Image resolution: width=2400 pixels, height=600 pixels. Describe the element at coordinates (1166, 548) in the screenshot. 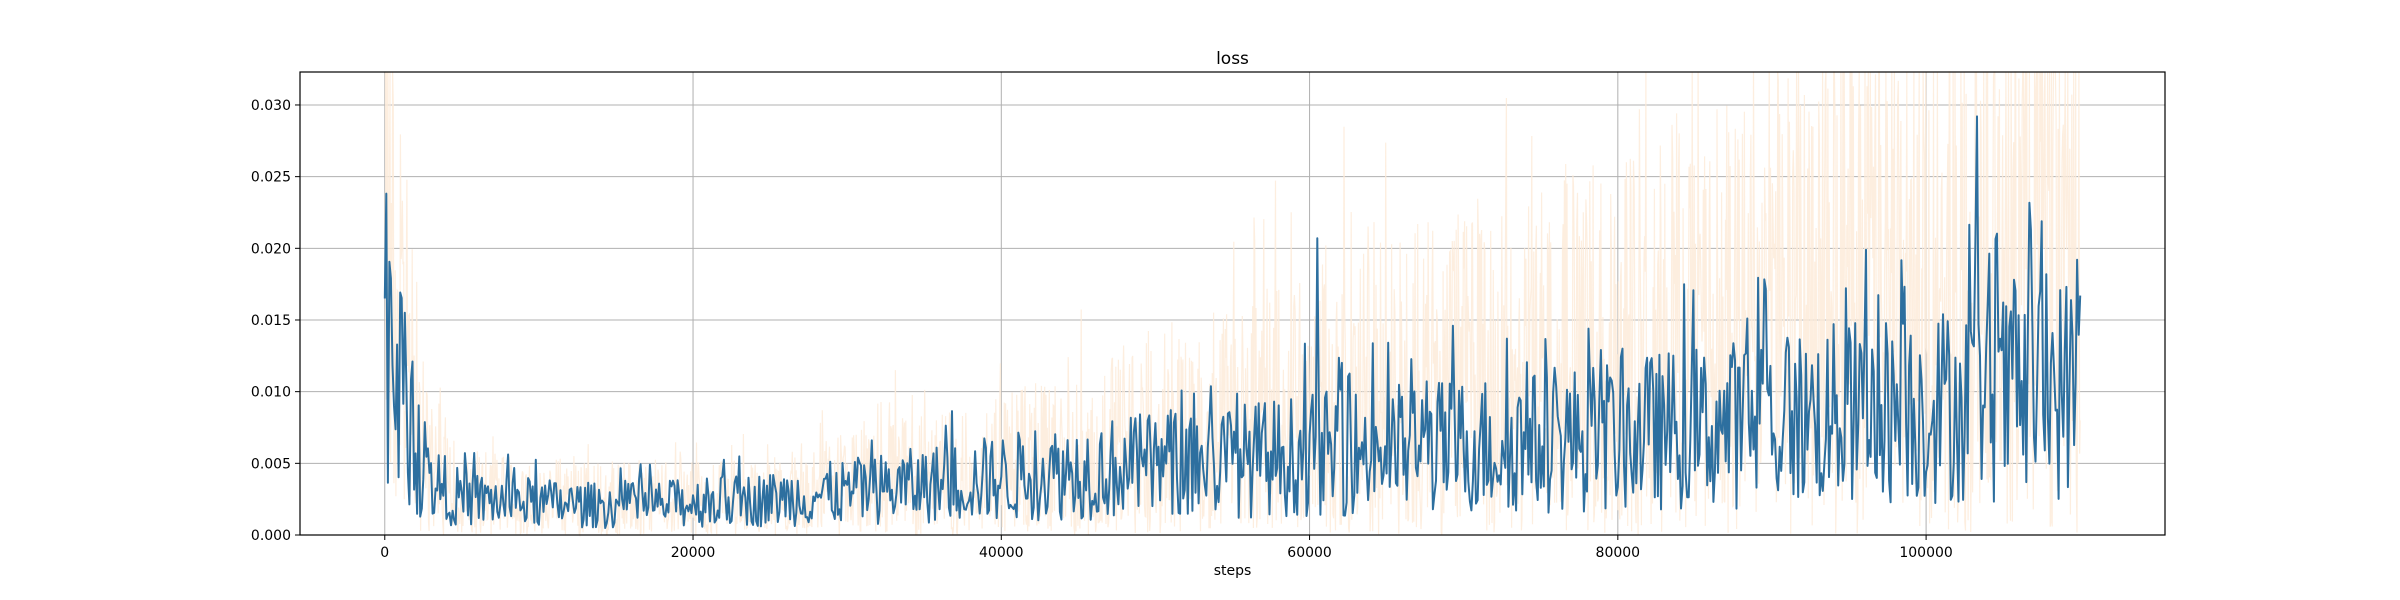

I see `x-axis-ticks: 0 20000 40000 60000 80000 100000` at that location.